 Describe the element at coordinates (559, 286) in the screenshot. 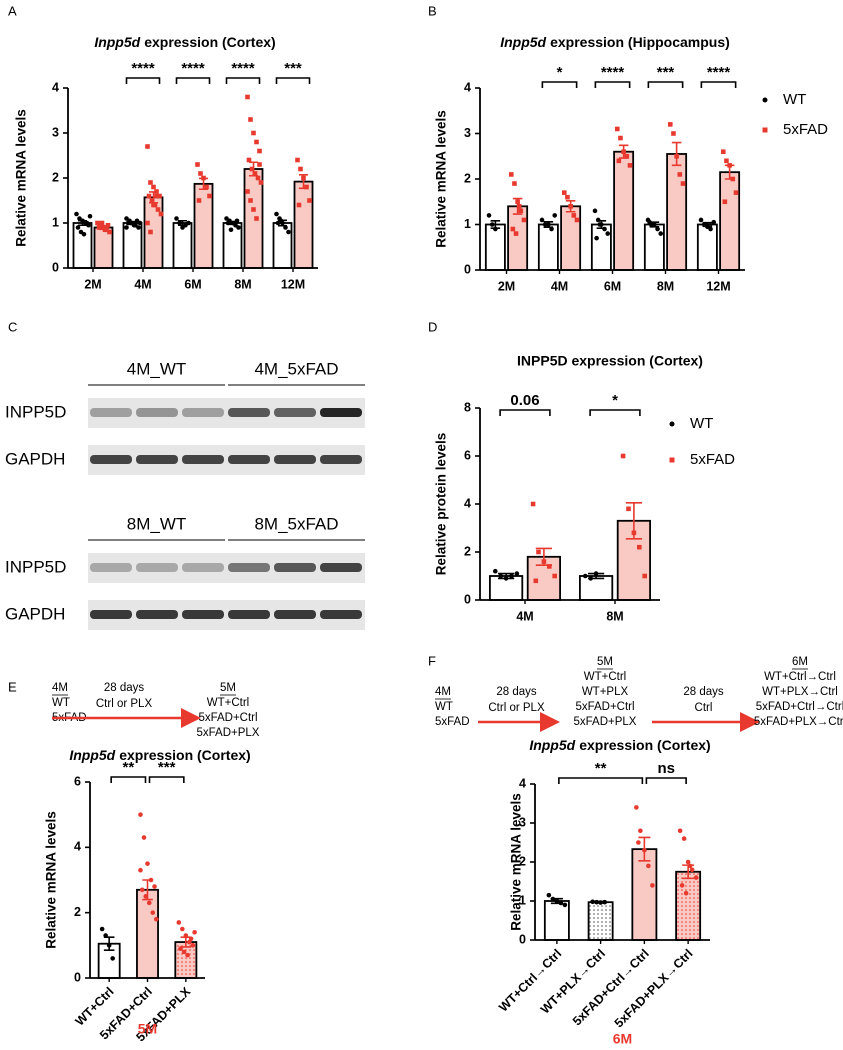

I see `x-tick-label: 4M` at that location.